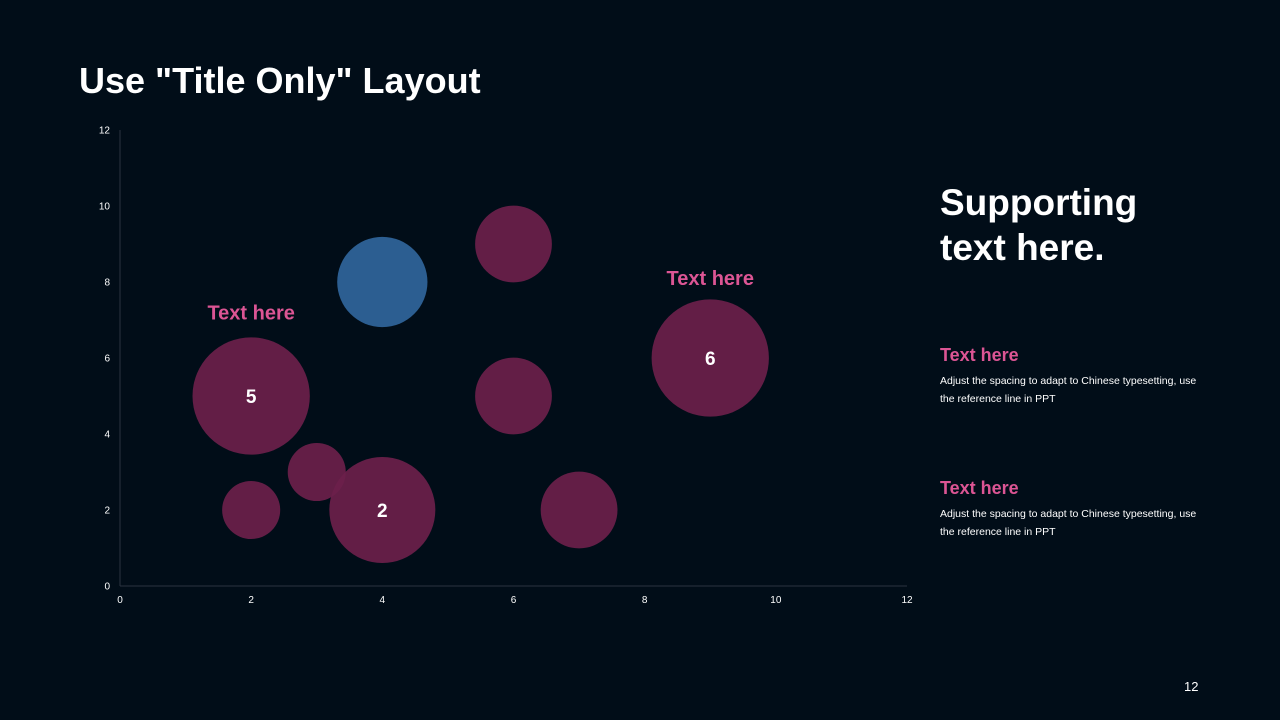 Image resolution: width=1280 pixels, height=720 pixels. What do you see at coordinates (107, 359) in the screenshot?
I see `y-tick-label: 6` at bounding box center [107, 359].